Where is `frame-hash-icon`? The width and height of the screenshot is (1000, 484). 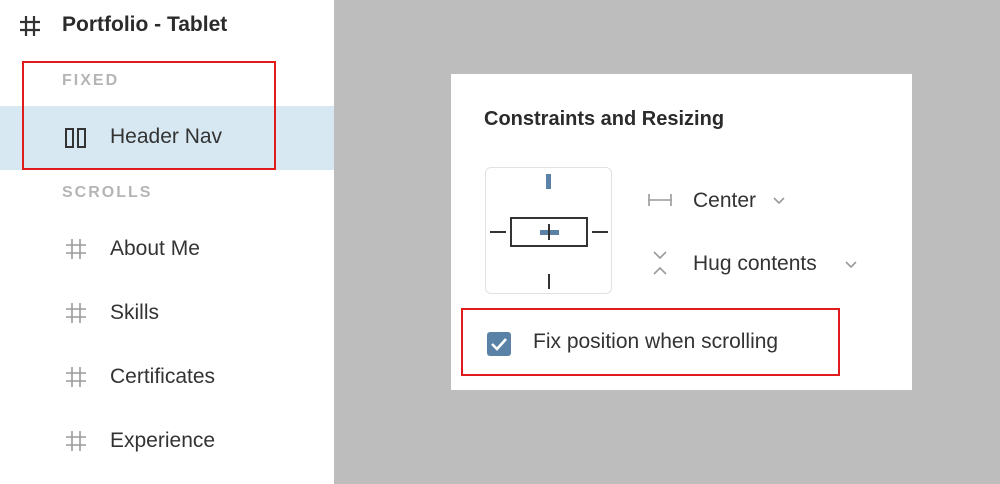
frame-hash-icon is located at coordinates (30, 26).